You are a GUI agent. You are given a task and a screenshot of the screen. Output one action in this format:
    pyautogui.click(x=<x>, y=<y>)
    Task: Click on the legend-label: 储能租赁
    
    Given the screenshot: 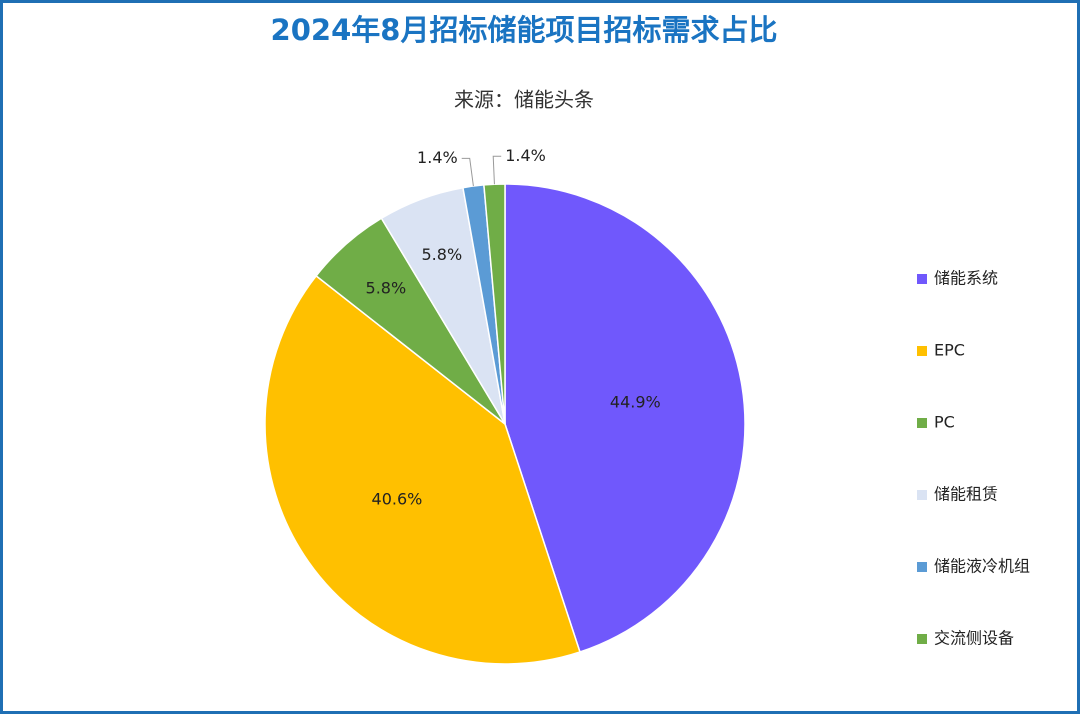 What is the action you would take?
    pyautogui.click(x=966, y=494)
    